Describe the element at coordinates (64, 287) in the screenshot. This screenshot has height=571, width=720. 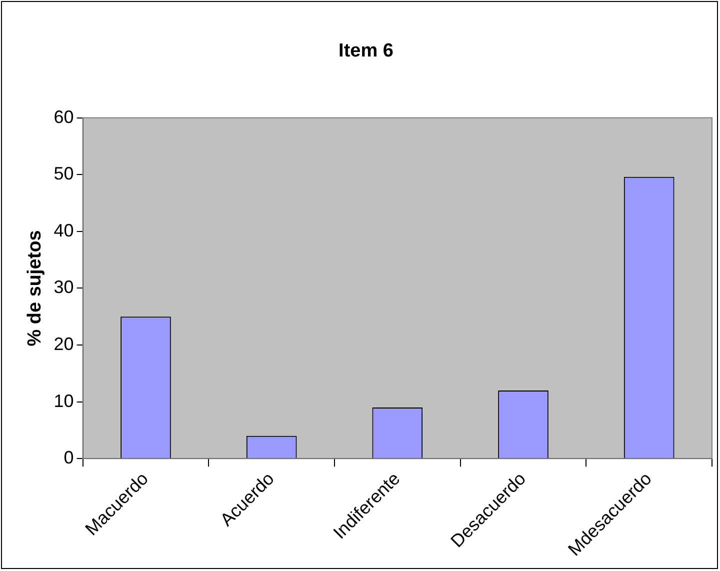
I see `y-tick-label: 30` at that location.